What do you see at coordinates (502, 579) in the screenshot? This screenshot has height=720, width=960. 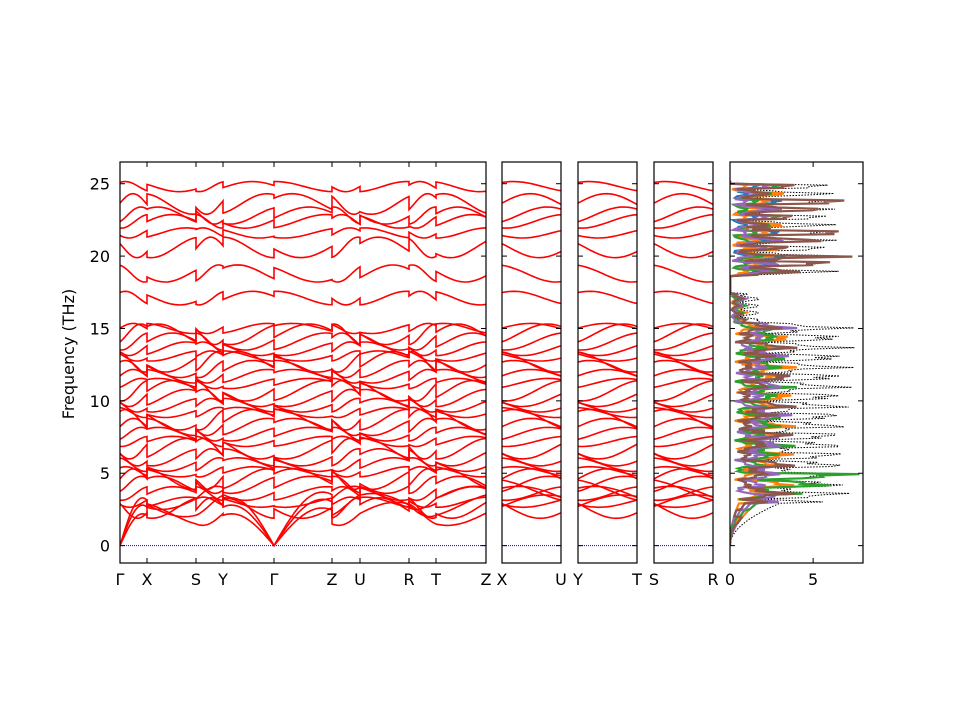 I see `k-point-label: X` at bounding box center [502, 579].